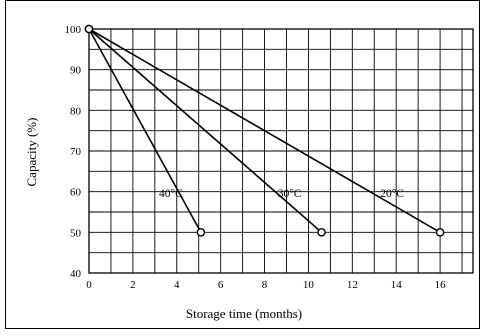 This screenshot has width=485, height=336. Describe the element at coordinates (290, 194) in the screenshot. I see `series-label: 30°C` at that location.